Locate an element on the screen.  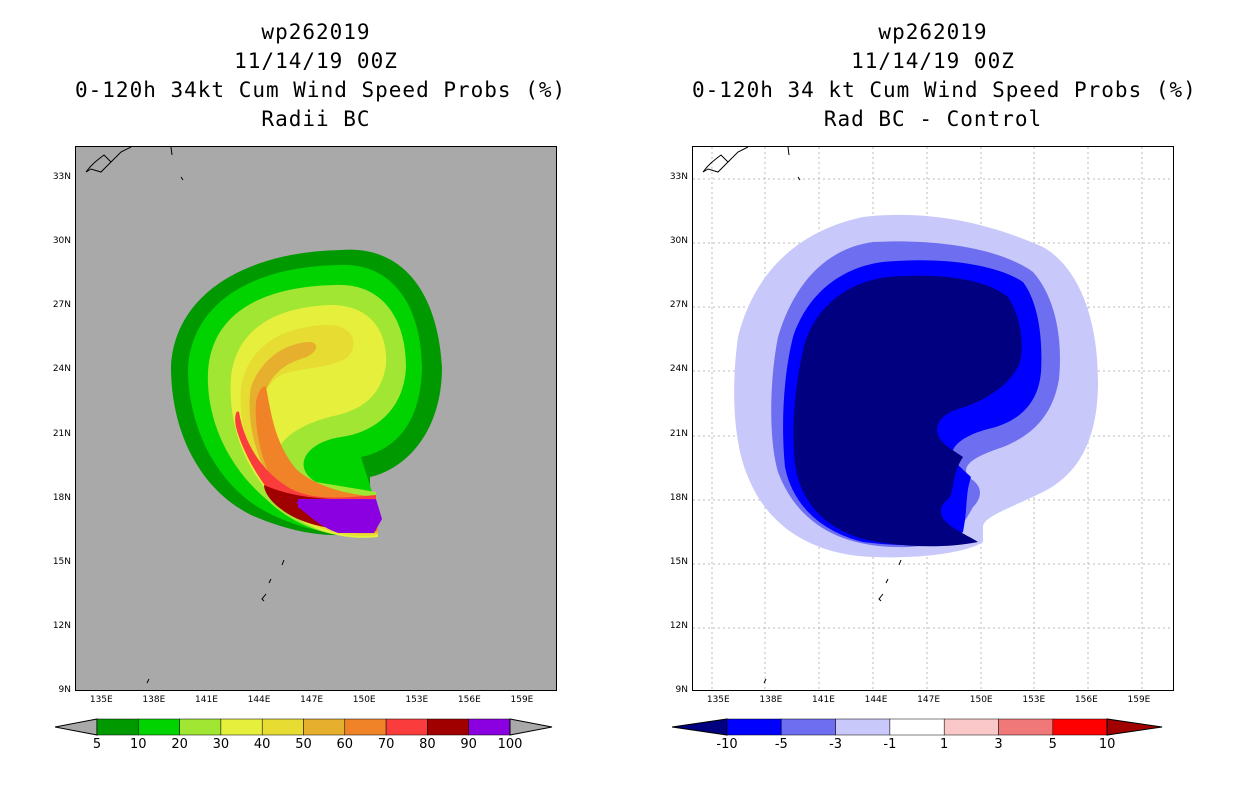
colorbar-tick-label: 50 is located at coordinates (303, 744).